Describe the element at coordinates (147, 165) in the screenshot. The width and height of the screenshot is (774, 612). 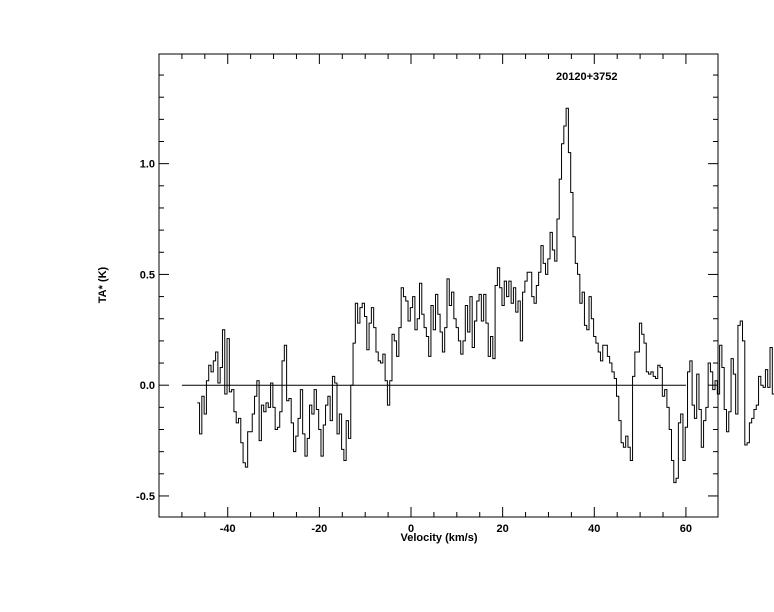
I see `y-tick-label: 1.0` at that location.